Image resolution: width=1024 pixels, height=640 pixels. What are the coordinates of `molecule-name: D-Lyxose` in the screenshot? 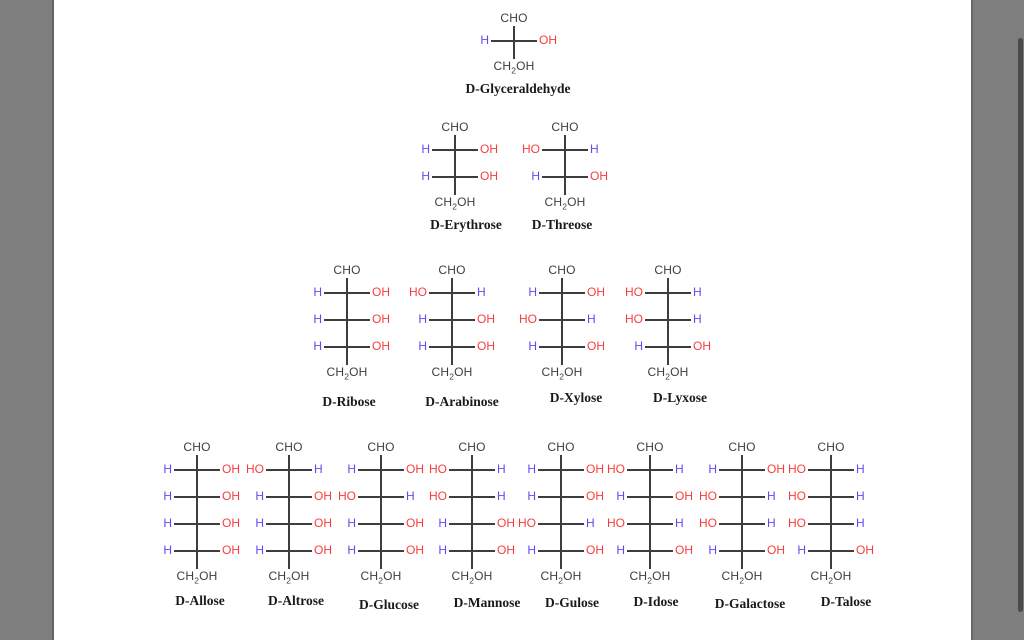 It's located at (680, 397).